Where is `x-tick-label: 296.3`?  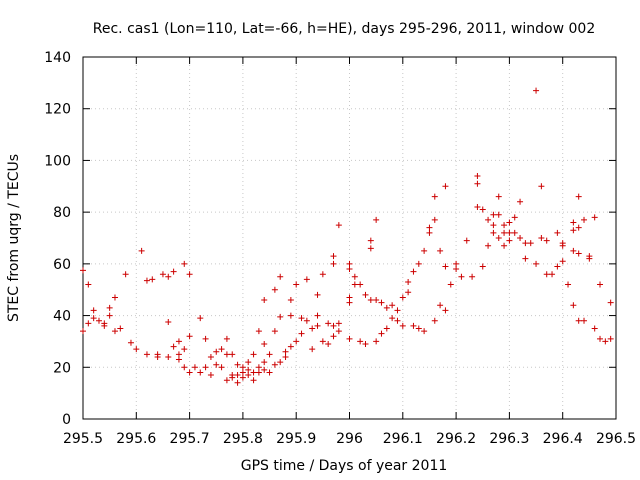 x-tick-label: 296.3 is located at coordinates (509, 439).